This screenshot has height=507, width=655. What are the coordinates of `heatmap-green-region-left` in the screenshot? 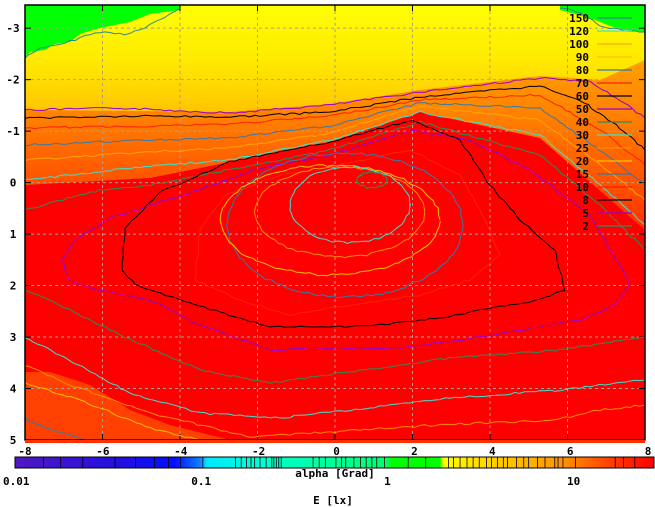 It's located at (102, 31).